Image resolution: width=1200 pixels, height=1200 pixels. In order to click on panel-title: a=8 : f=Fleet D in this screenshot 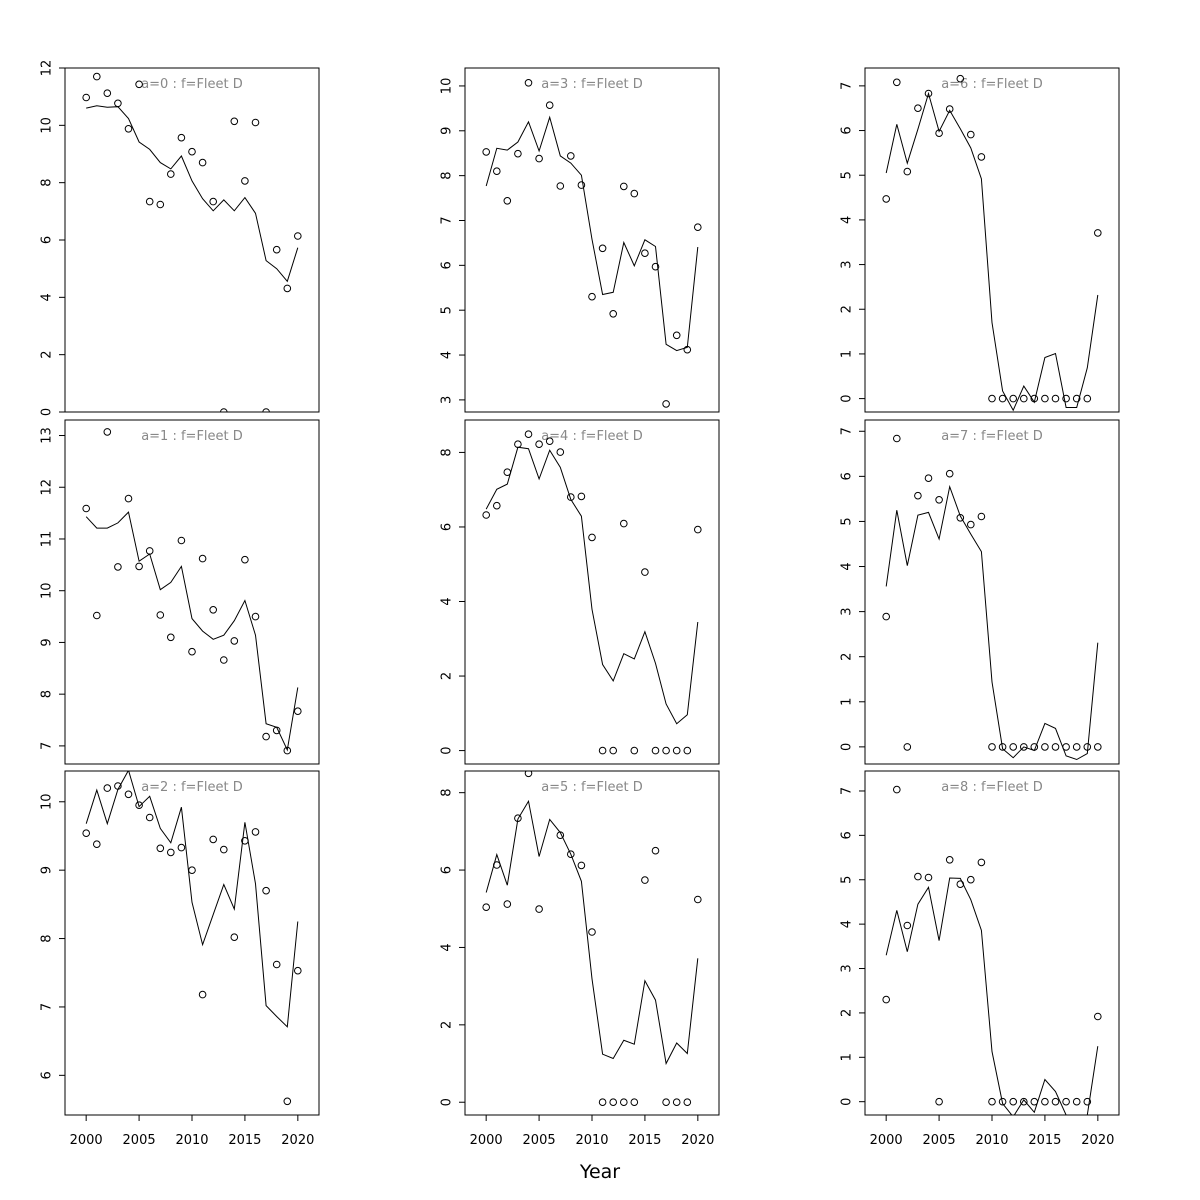, I will do `click(992, 787)`.